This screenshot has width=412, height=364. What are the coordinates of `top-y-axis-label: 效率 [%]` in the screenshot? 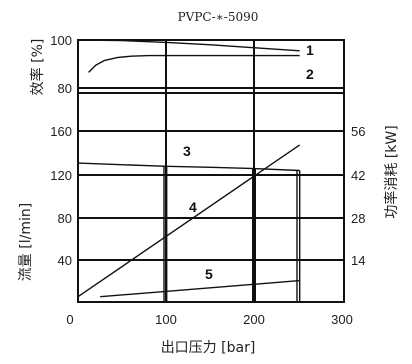 It's located at (37, 67).